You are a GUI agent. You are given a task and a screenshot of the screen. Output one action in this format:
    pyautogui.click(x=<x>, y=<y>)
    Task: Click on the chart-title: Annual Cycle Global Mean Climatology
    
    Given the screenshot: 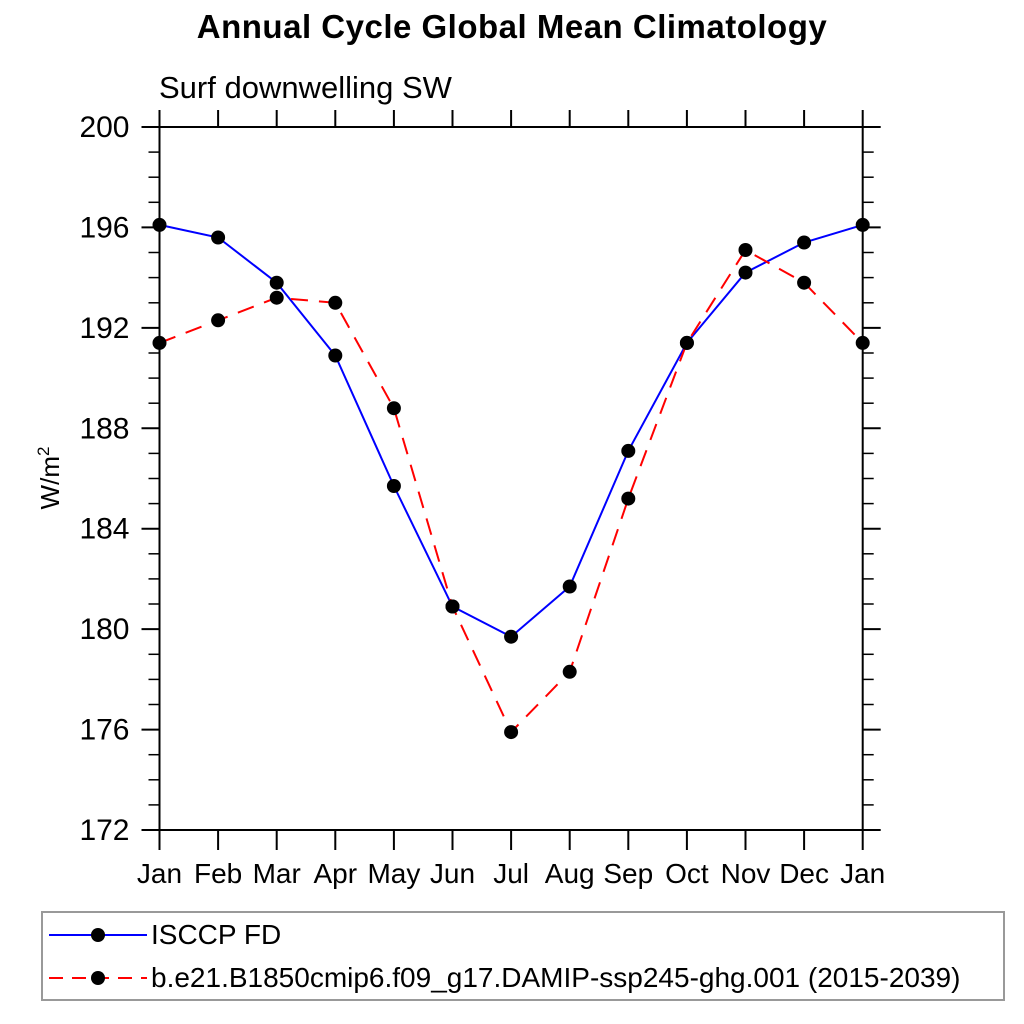 What is the action you would take?
    pyautogui.click(x=512, y=26)
    